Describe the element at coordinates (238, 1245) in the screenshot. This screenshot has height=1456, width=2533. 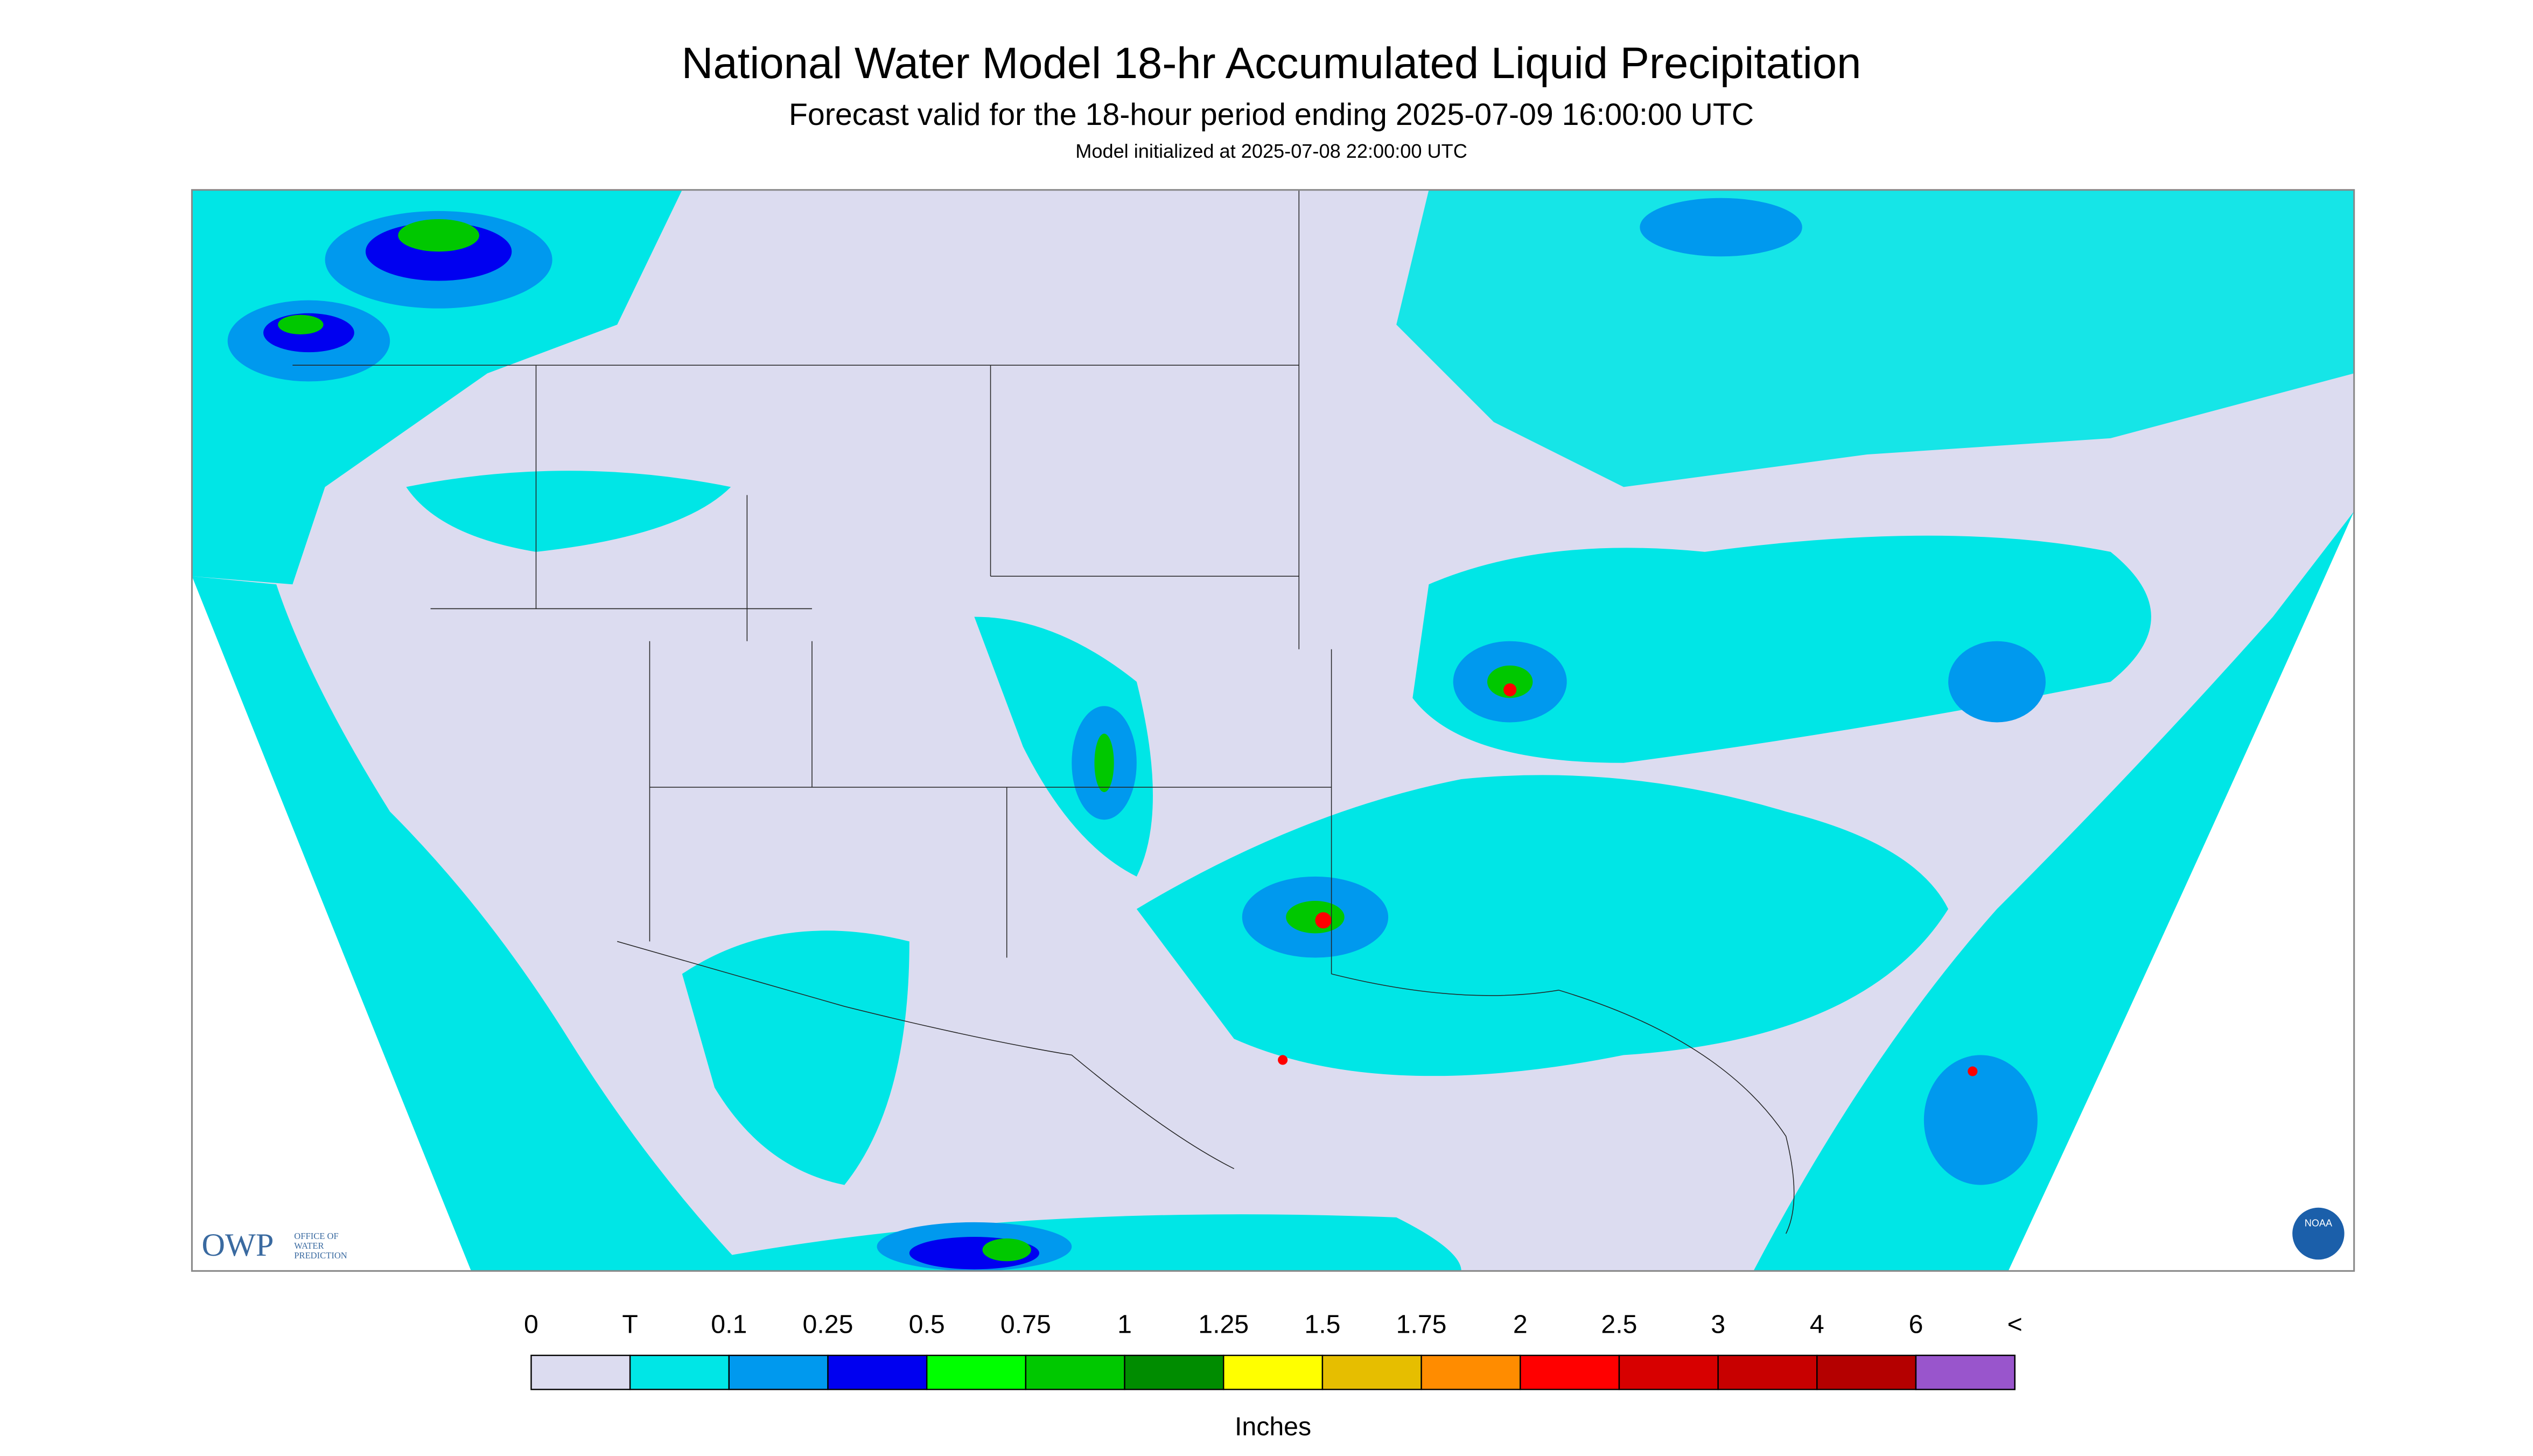
I see `owp-logo: OWP` at that location.